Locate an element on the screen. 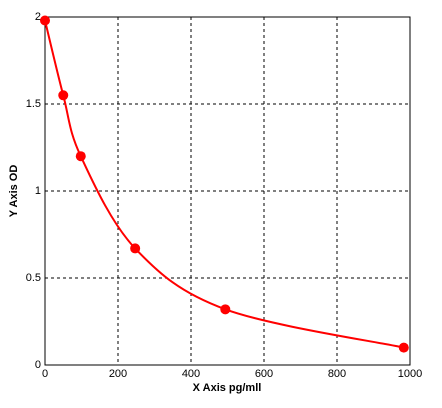  x-tick-label: 600 is located at coordinates (264, 374).